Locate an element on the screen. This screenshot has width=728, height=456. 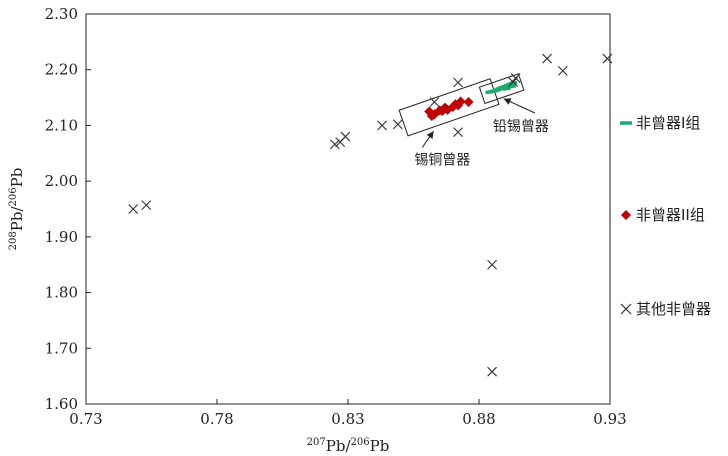
y-tick-label: 2.00 is located at coordinates (61, 181).